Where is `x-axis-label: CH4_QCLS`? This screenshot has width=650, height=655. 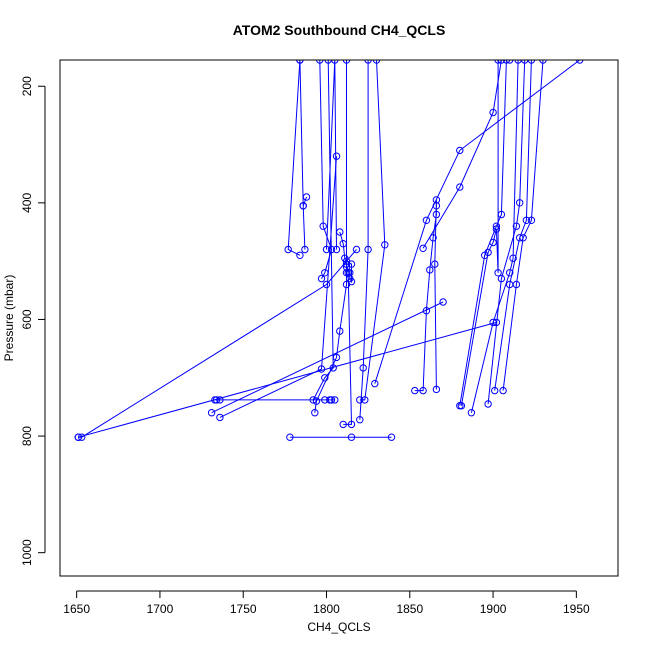
x-axis-label: CH4_QCLS is located at coordinates (338, 627).